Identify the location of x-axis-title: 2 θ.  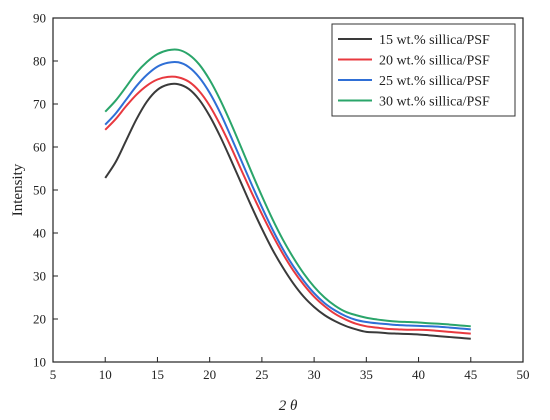
(288, 406).